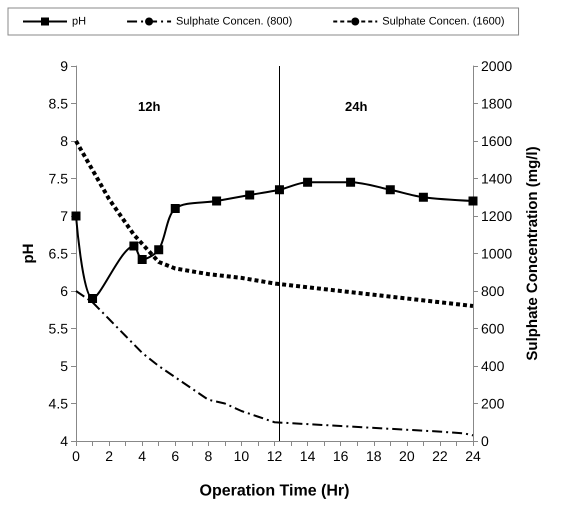  Describe the element at coordinates (242, 456) in the screenshot. I see `x-tick-label: 10` at that location.